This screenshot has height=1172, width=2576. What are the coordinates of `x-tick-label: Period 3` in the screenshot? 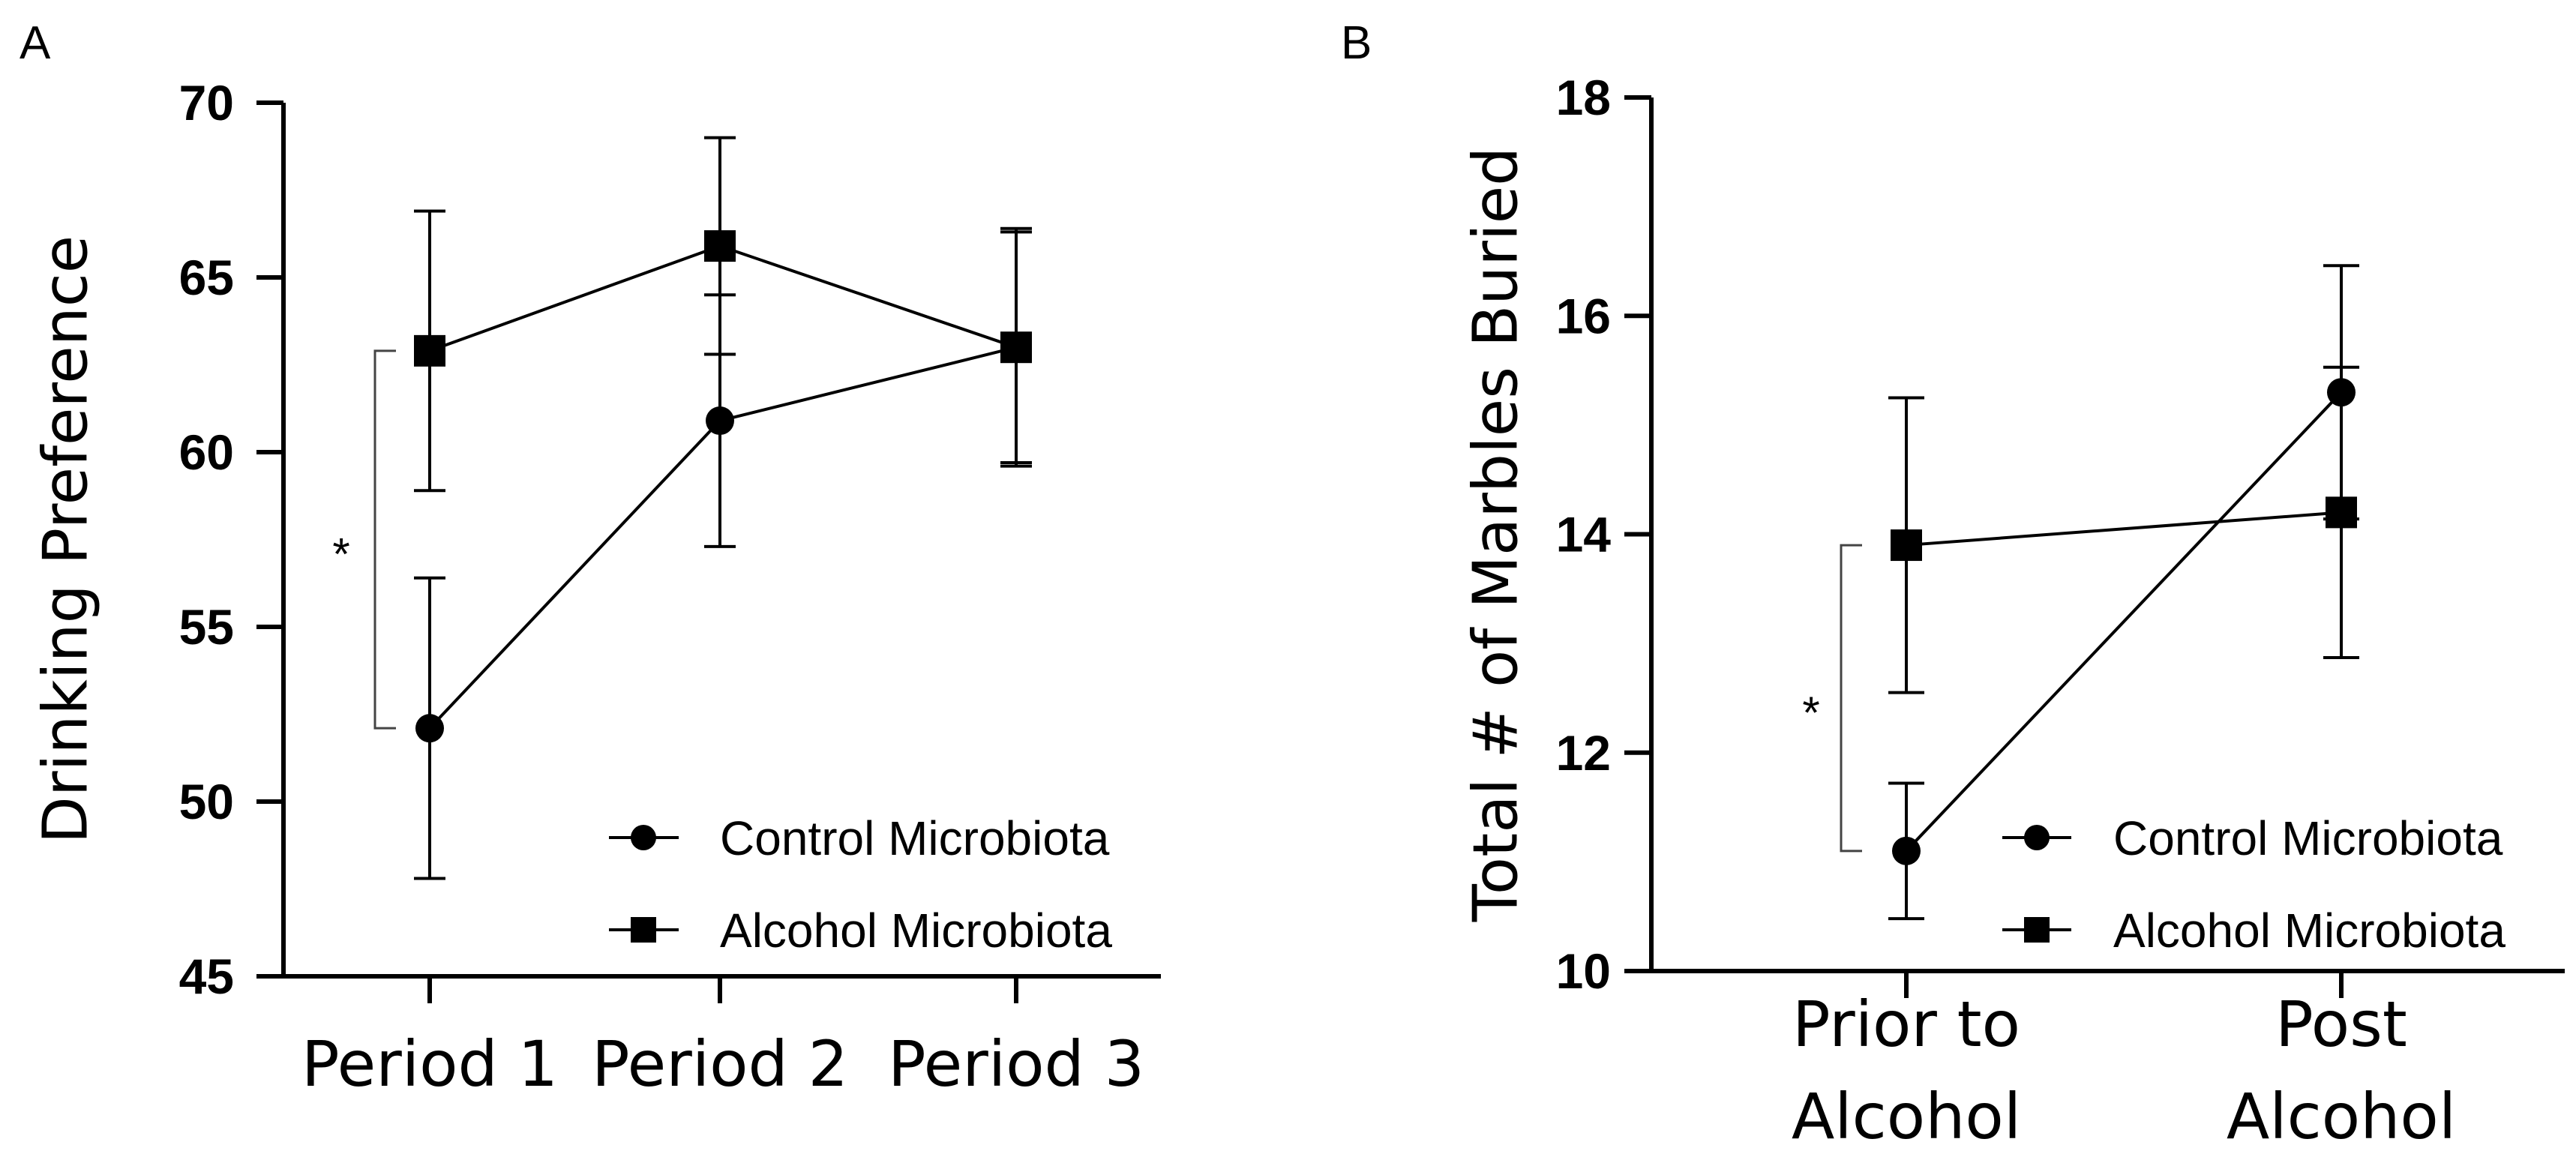 It's located at (1016, 1064).